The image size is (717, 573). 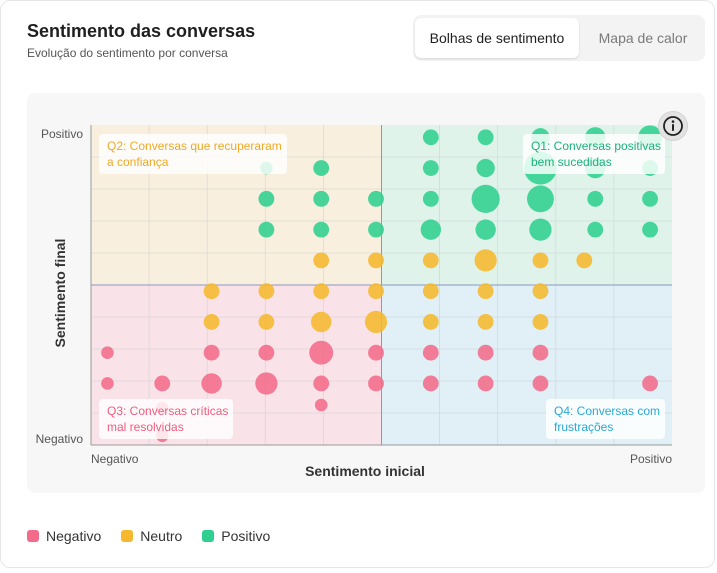 I want to click on legend-item-negativo: Negativo, so click(x=64, y=536).